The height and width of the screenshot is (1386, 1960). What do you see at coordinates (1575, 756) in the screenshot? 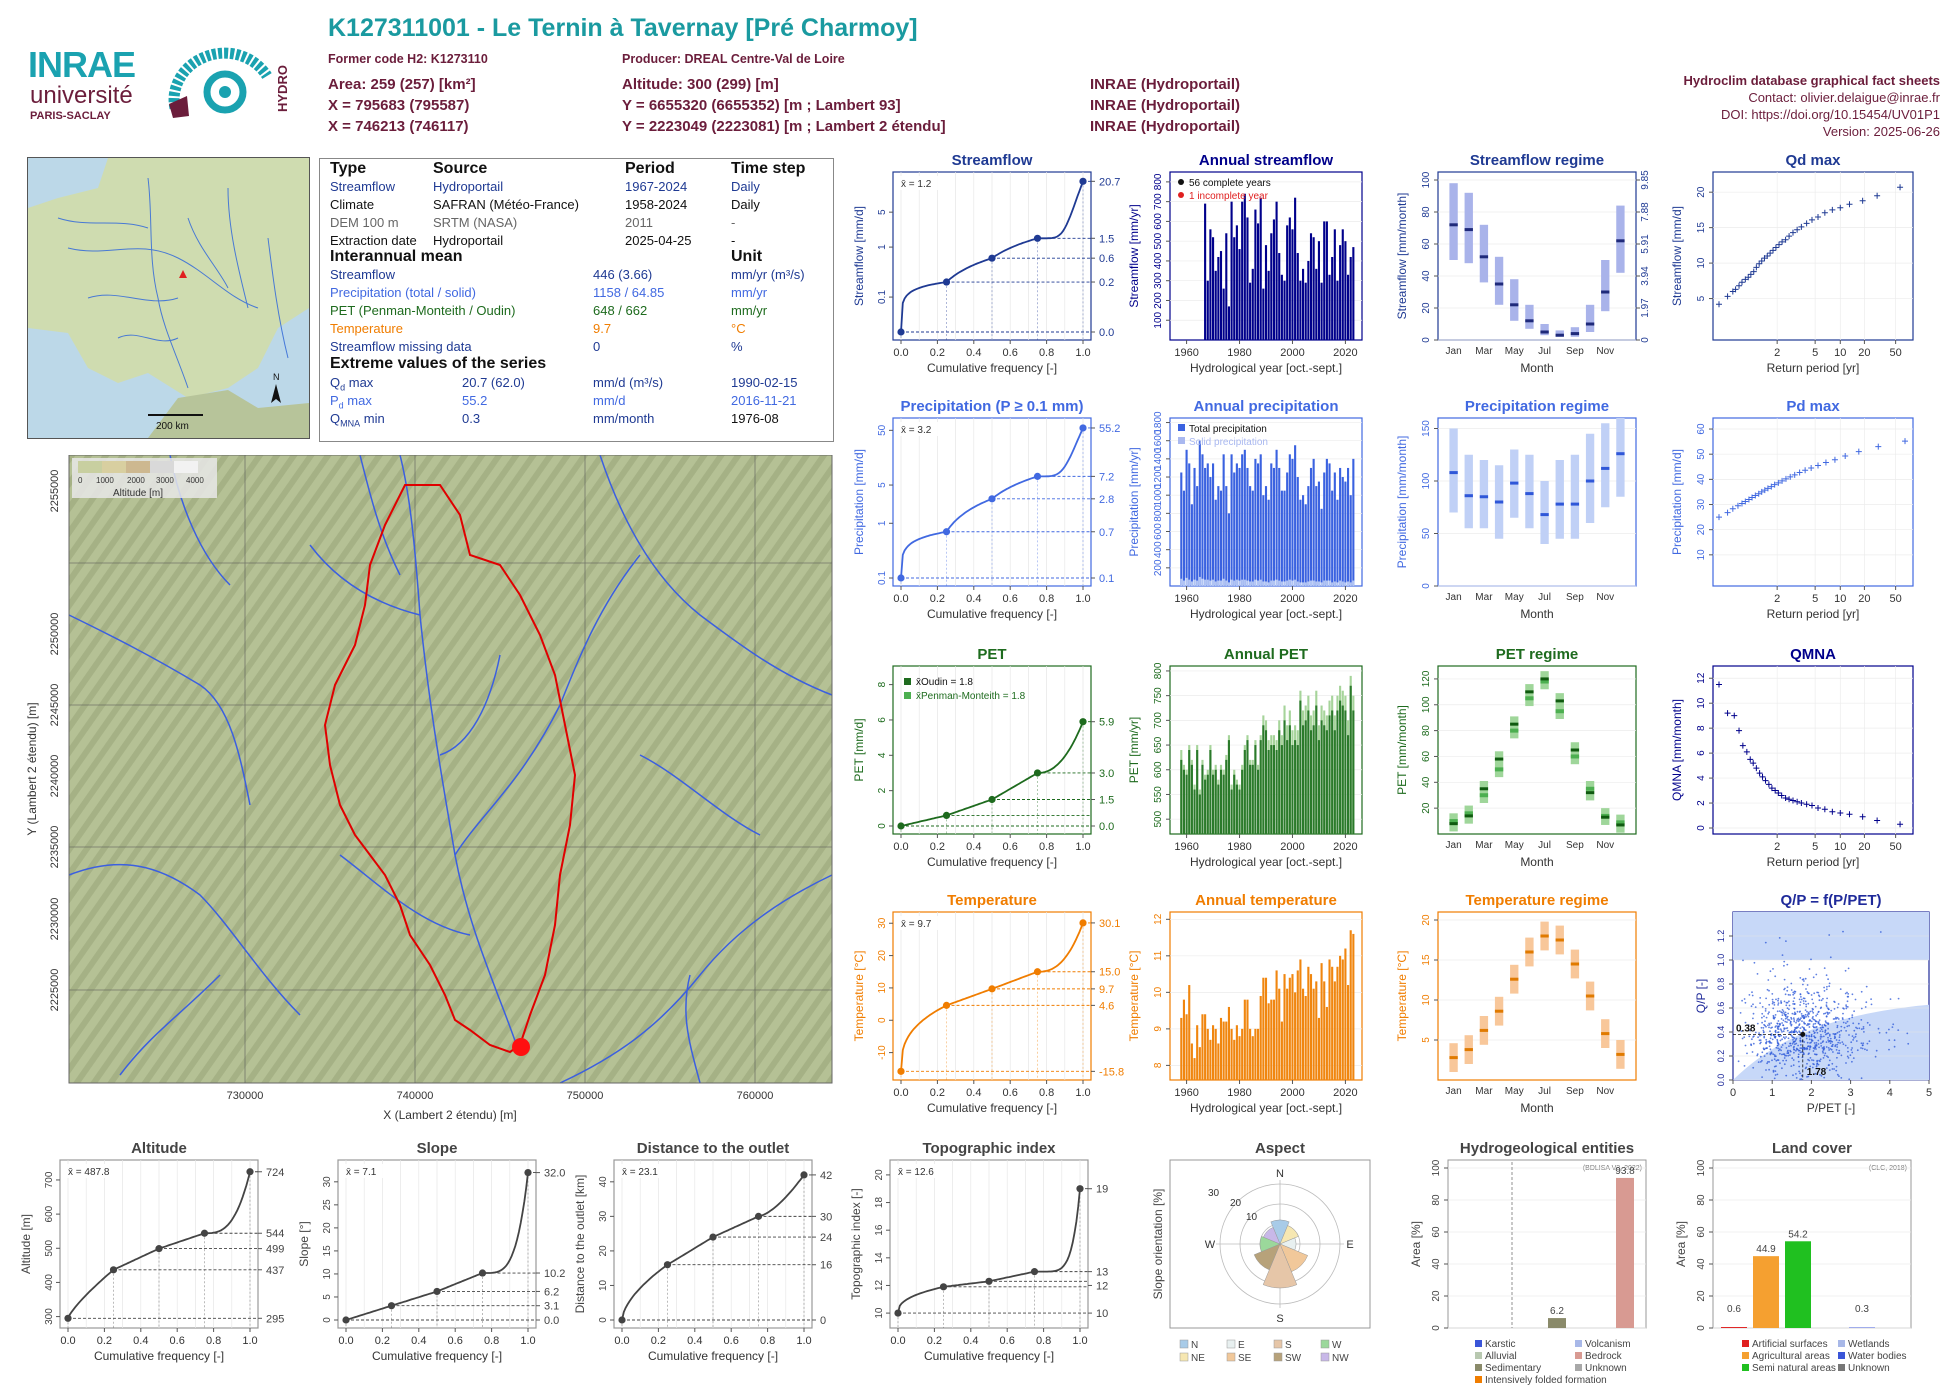
I see `median-bar-secondary` at bounding box center [1575, 756].